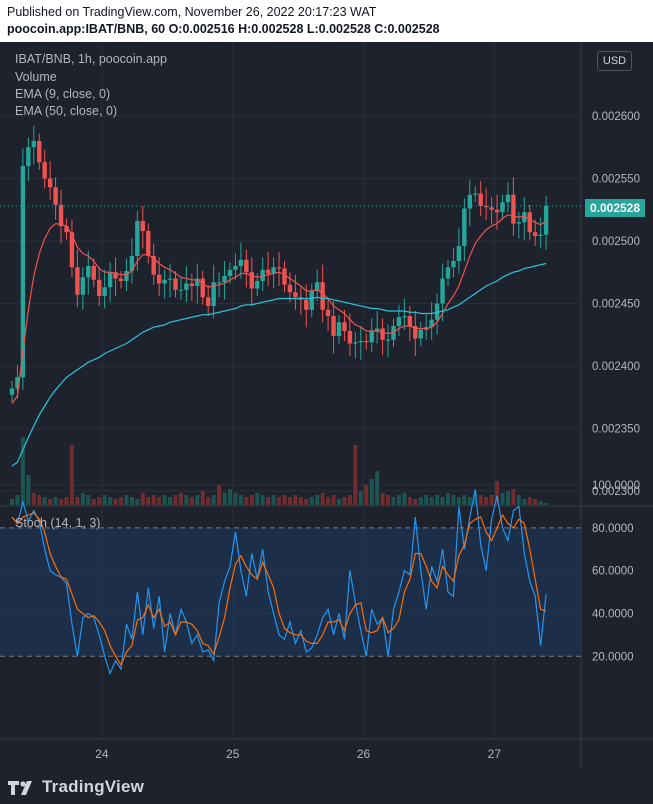 The width and height of the screenshot is (653, 804). I want to click on currency-button: USD, so click(614, 61).